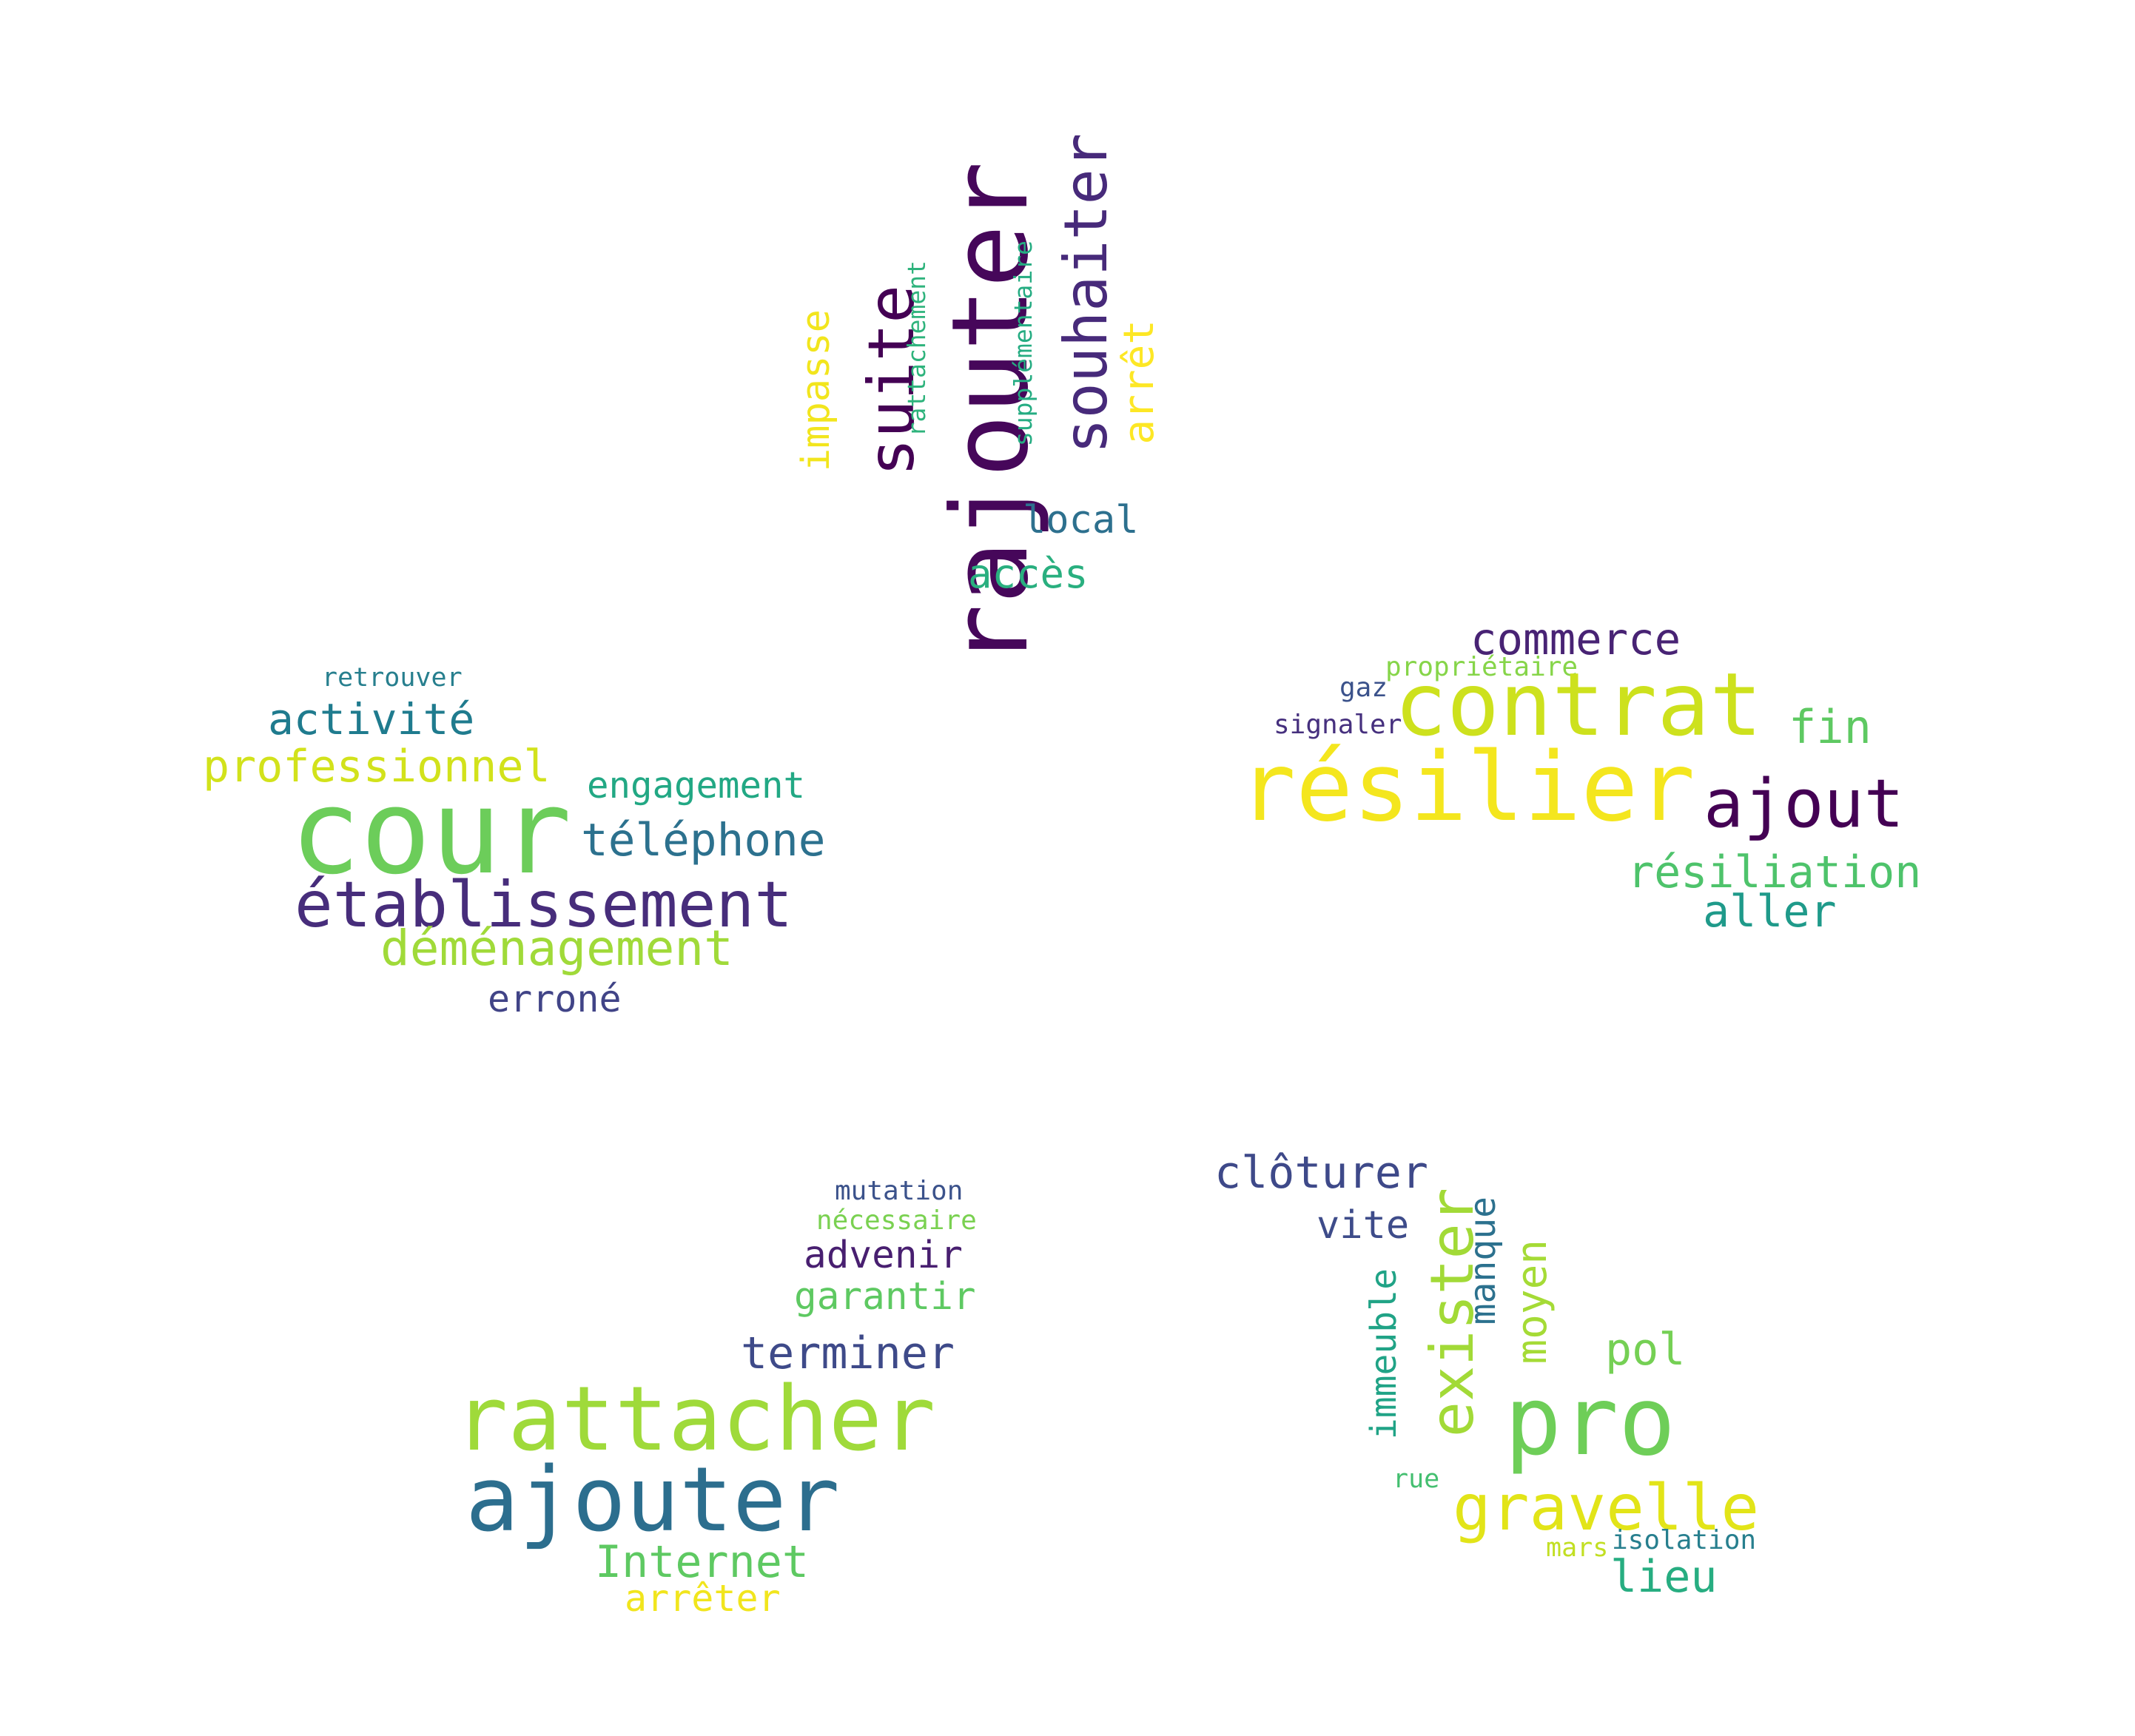 The image size is (2135, 1736). Describe the element at coordinates (1086, 293) in the screenshot. I see `word-souhaiter: souhaiter` at that location.